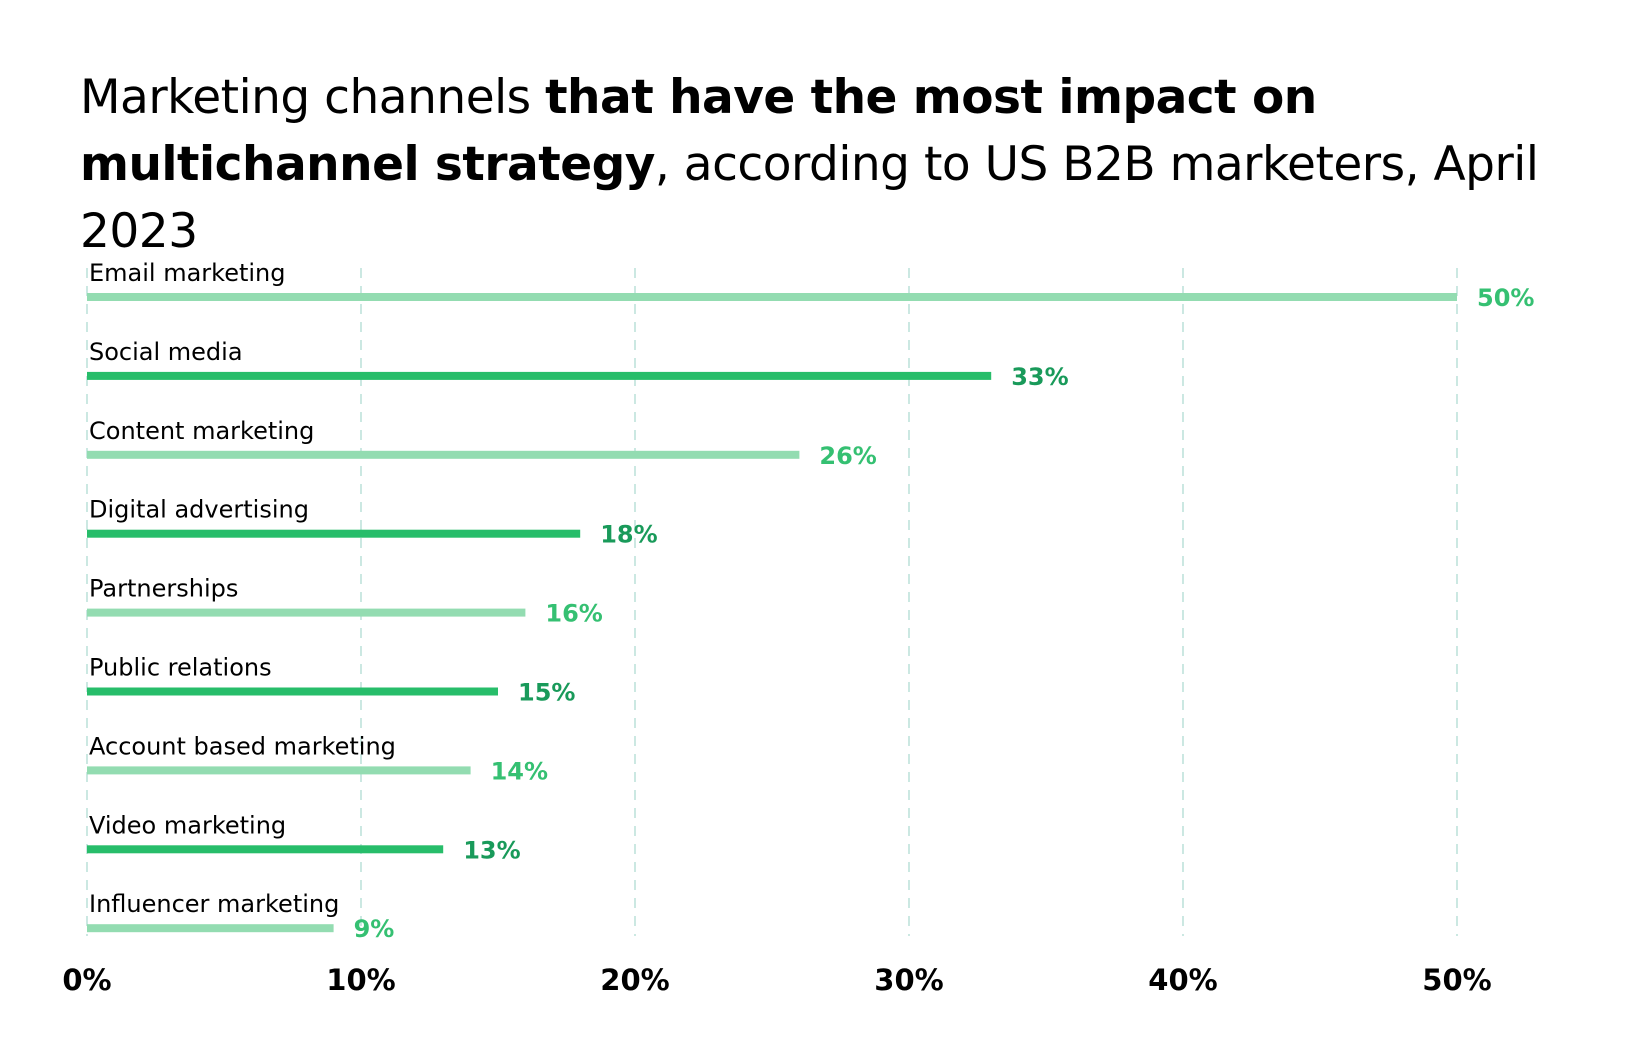 The width and height of the screenshot is (1628, 1050). What do you see at coordinates (573, 614) in the screenshot?
I see `value-label: 16%` at bounding box center [573, 614].